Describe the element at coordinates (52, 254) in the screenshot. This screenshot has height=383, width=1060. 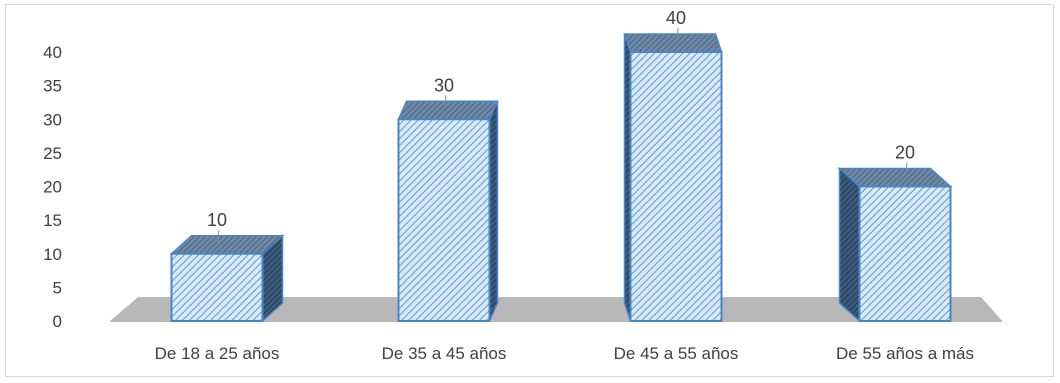
I see `y-tick-label: 10` at that location.